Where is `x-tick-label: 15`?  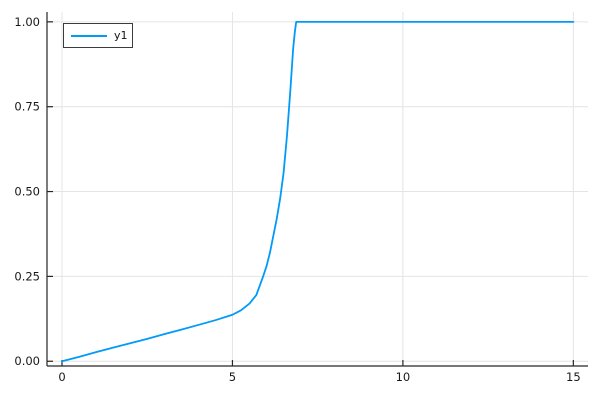 x-tick-label: 15 is located at coordinates (573, 377).